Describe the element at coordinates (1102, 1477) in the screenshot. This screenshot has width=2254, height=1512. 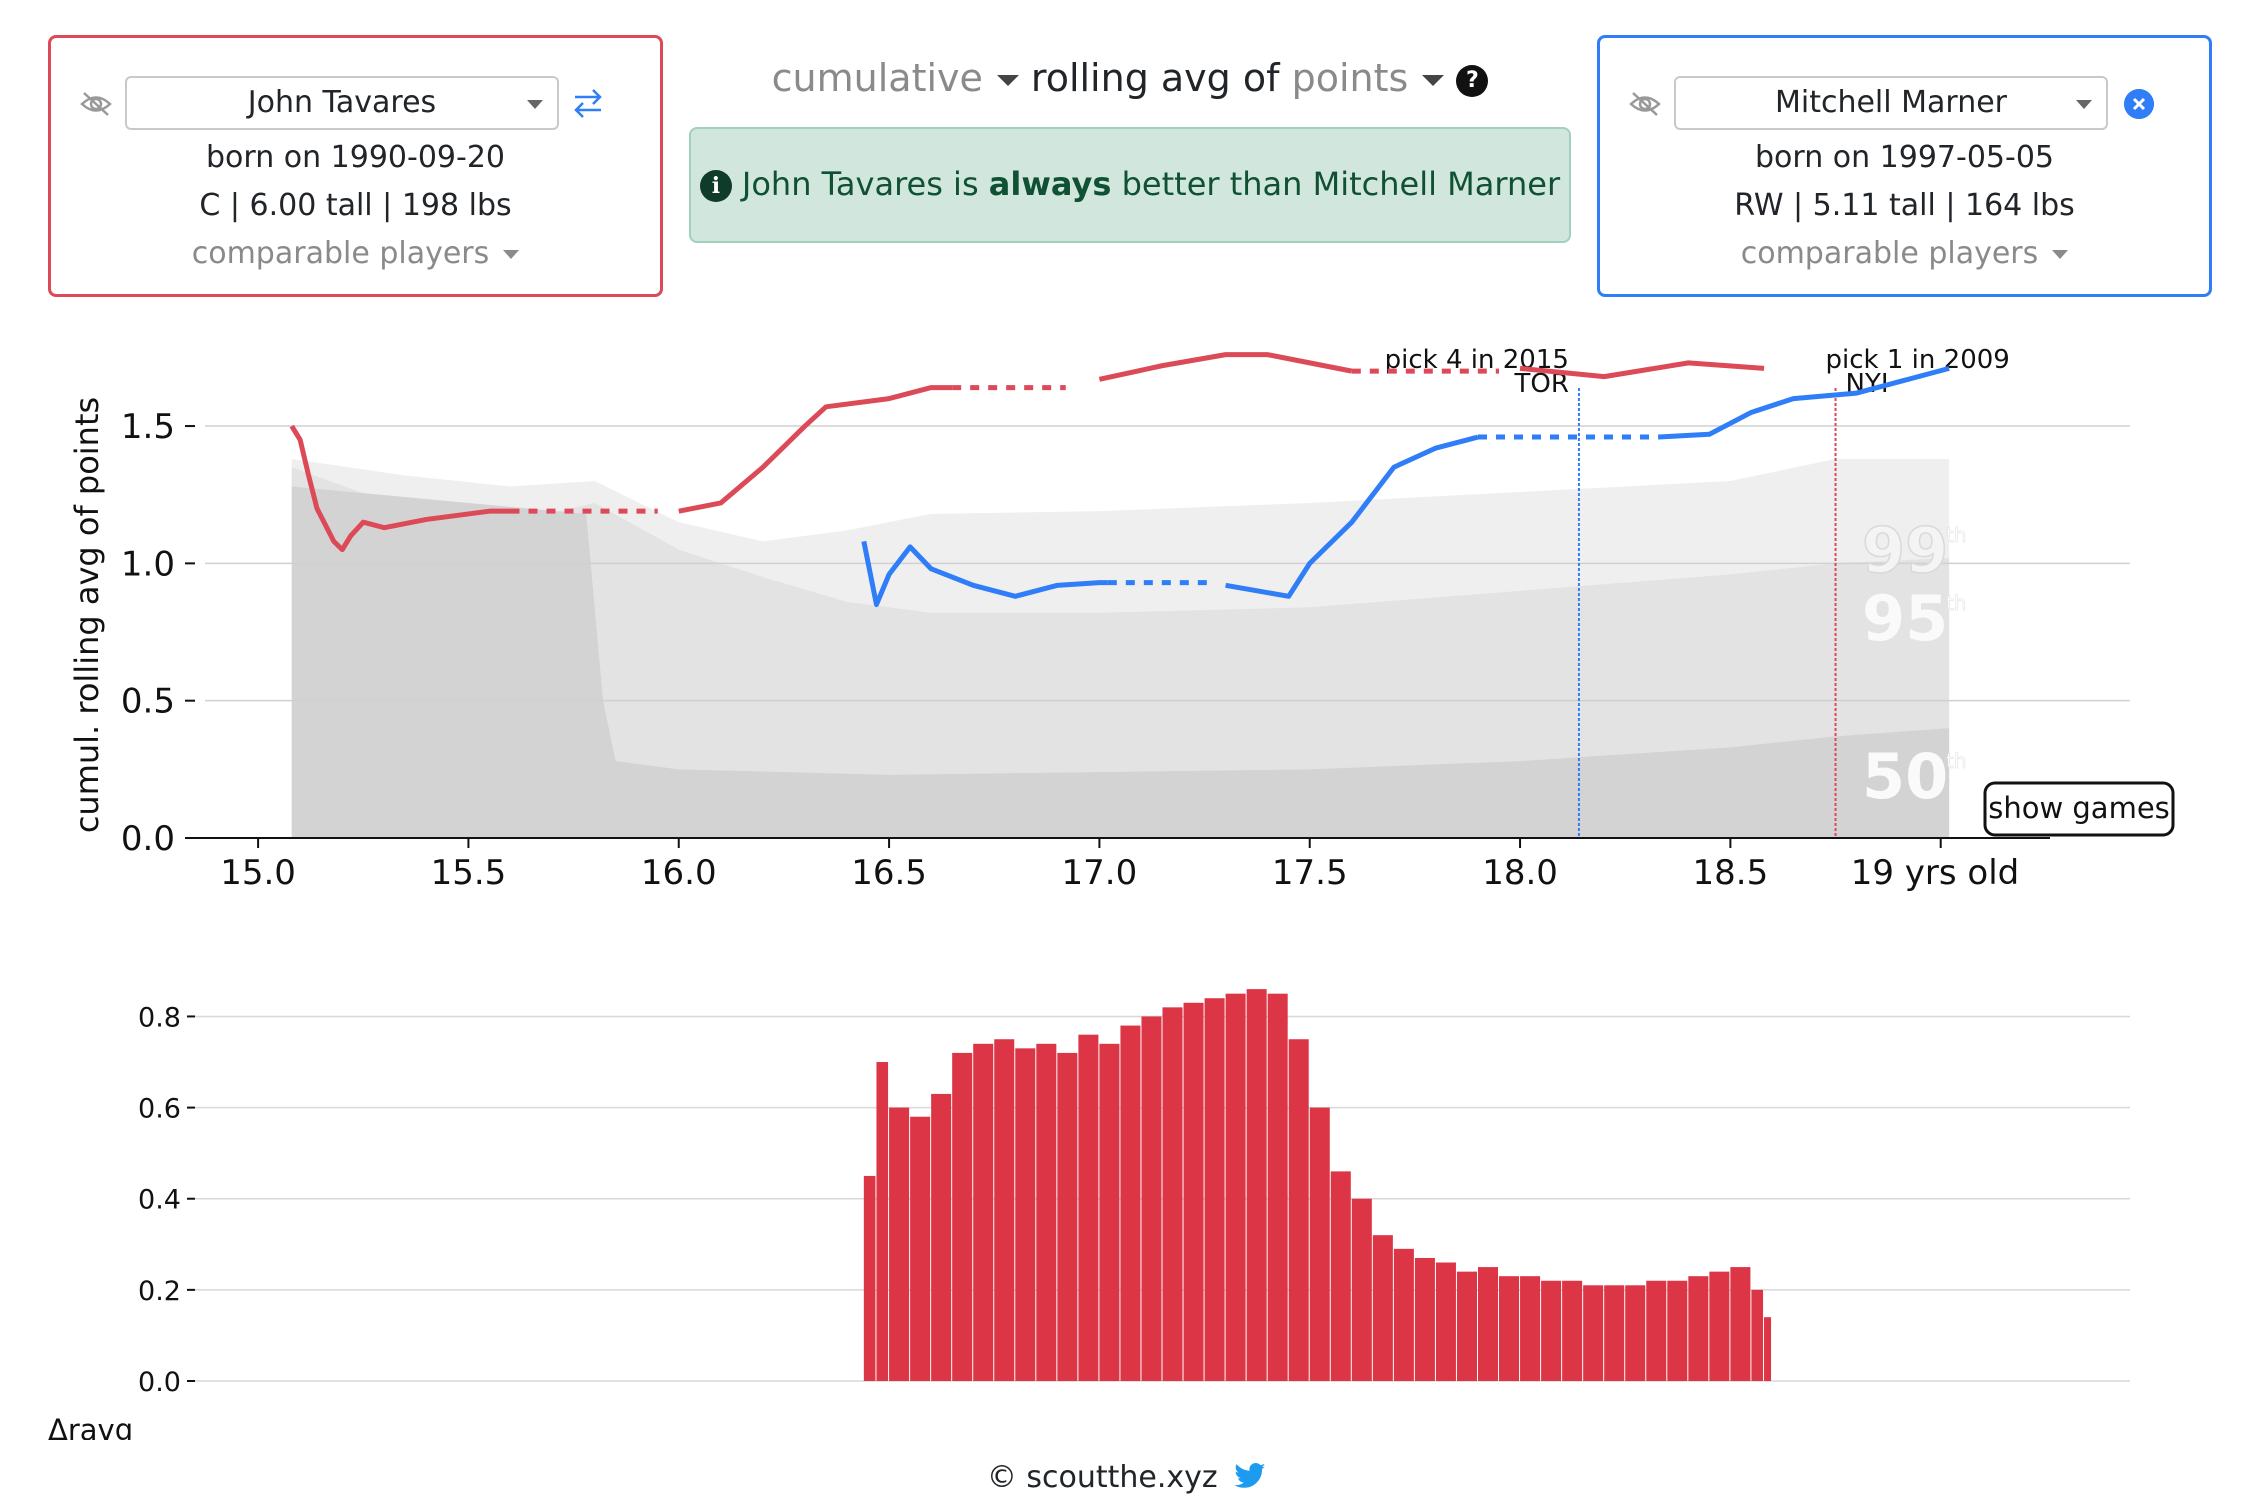
I see `footer-text: © scoutthe.xyz` at that location.